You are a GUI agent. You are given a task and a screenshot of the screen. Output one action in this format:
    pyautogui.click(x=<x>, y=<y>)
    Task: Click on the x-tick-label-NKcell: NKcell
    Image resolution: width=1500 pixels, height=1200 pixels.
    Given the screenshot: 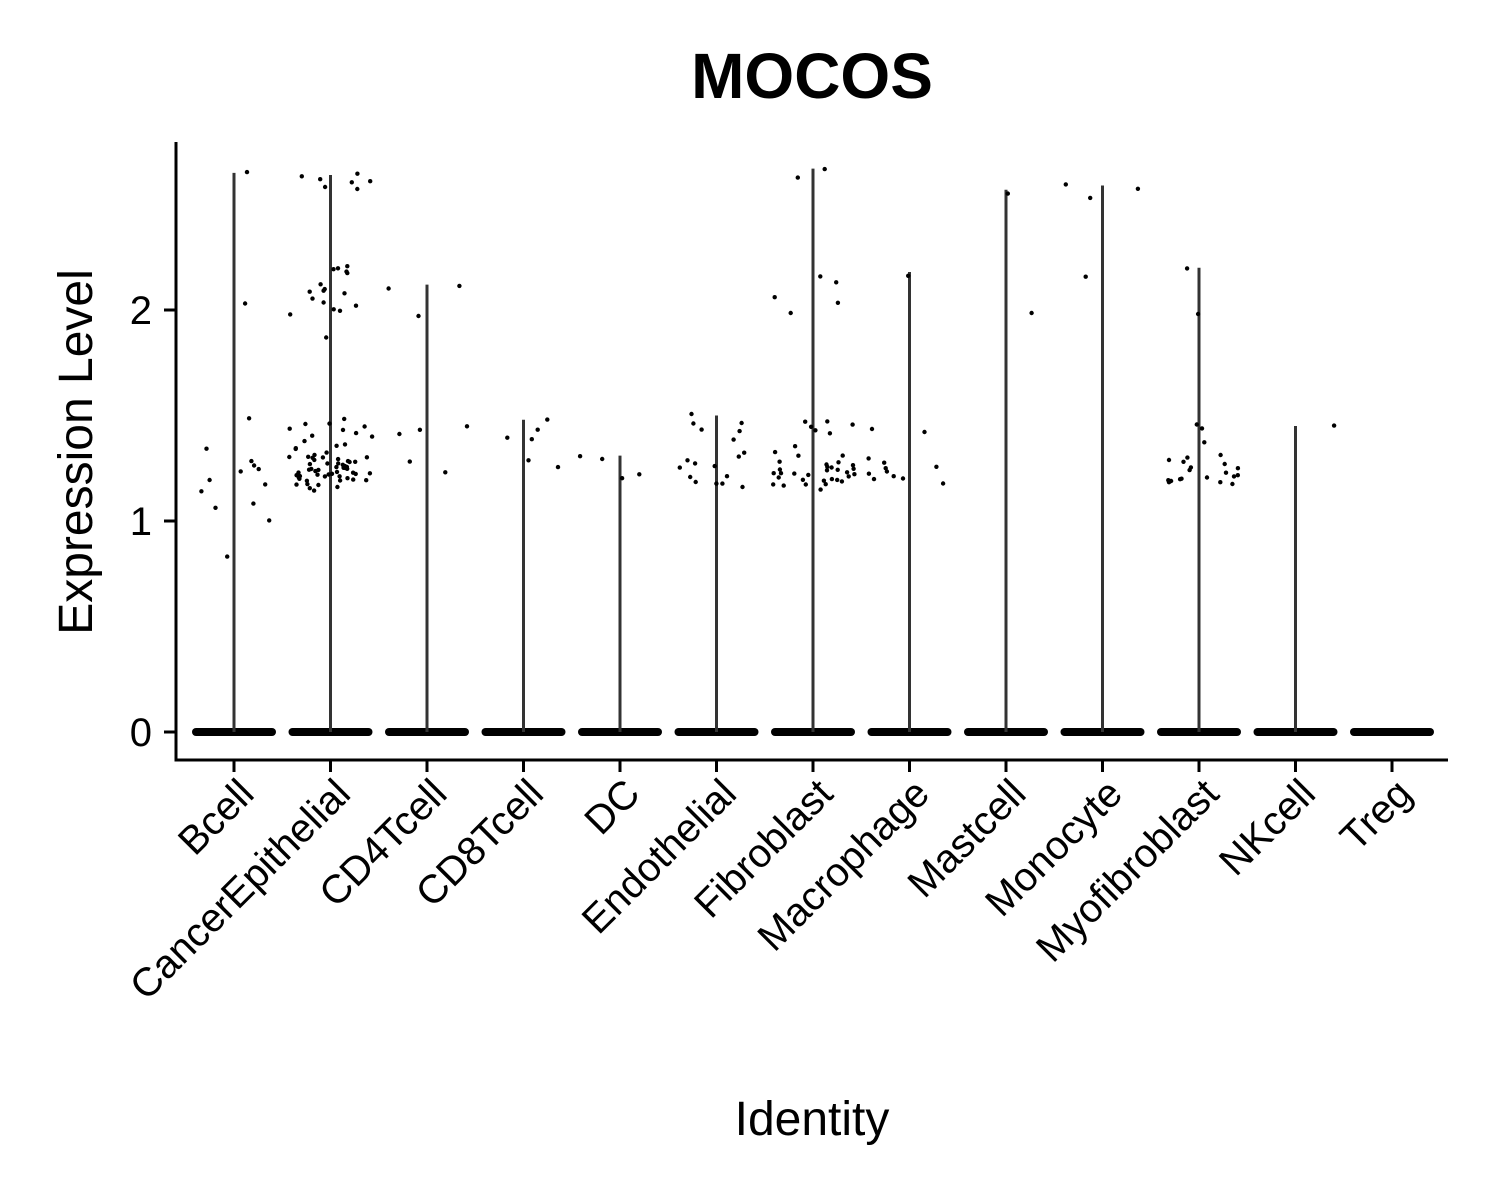 What is the action you would take?
    pyautogui.click(x=1267, y=827)
    